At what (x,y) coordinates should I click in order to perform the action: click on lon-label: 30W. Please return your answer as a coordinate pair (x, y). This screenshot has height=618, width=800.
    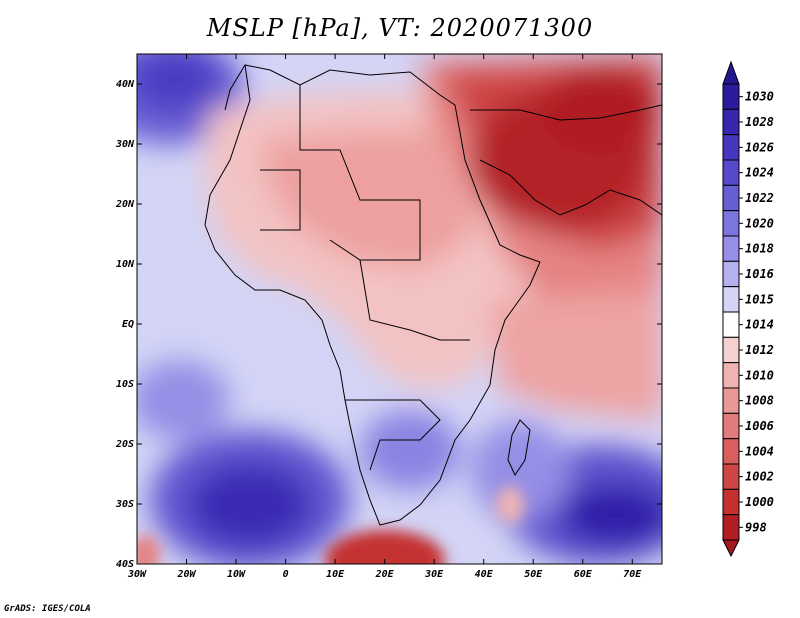
    Looking at the image, I should click on (137, 574).